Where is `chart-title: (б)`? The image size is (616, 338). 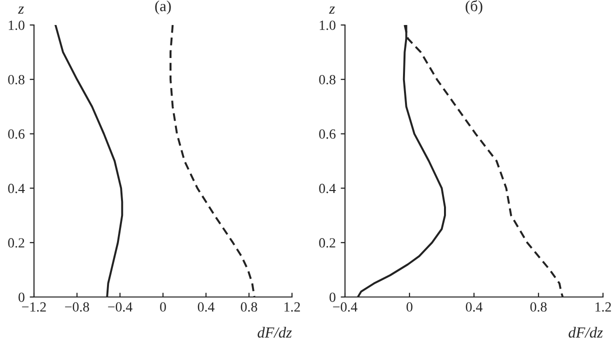 chart-title: (б) is located at coordinates (474, 7).